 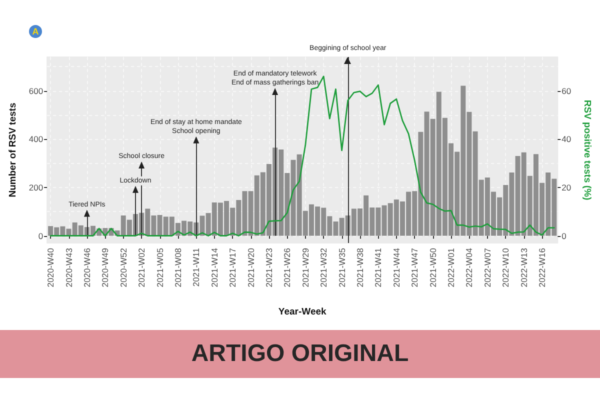 I want to click on y2-tick-label: 20, so click(x=567, y=187).